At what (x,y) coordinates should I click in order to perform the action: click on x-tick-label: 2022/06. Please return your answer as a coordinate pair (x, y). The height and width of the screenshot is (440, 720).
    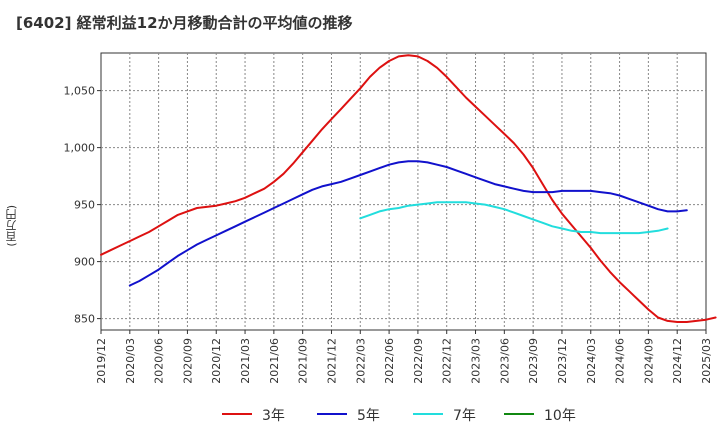
    Looking at the image, I should click on (389, 361).